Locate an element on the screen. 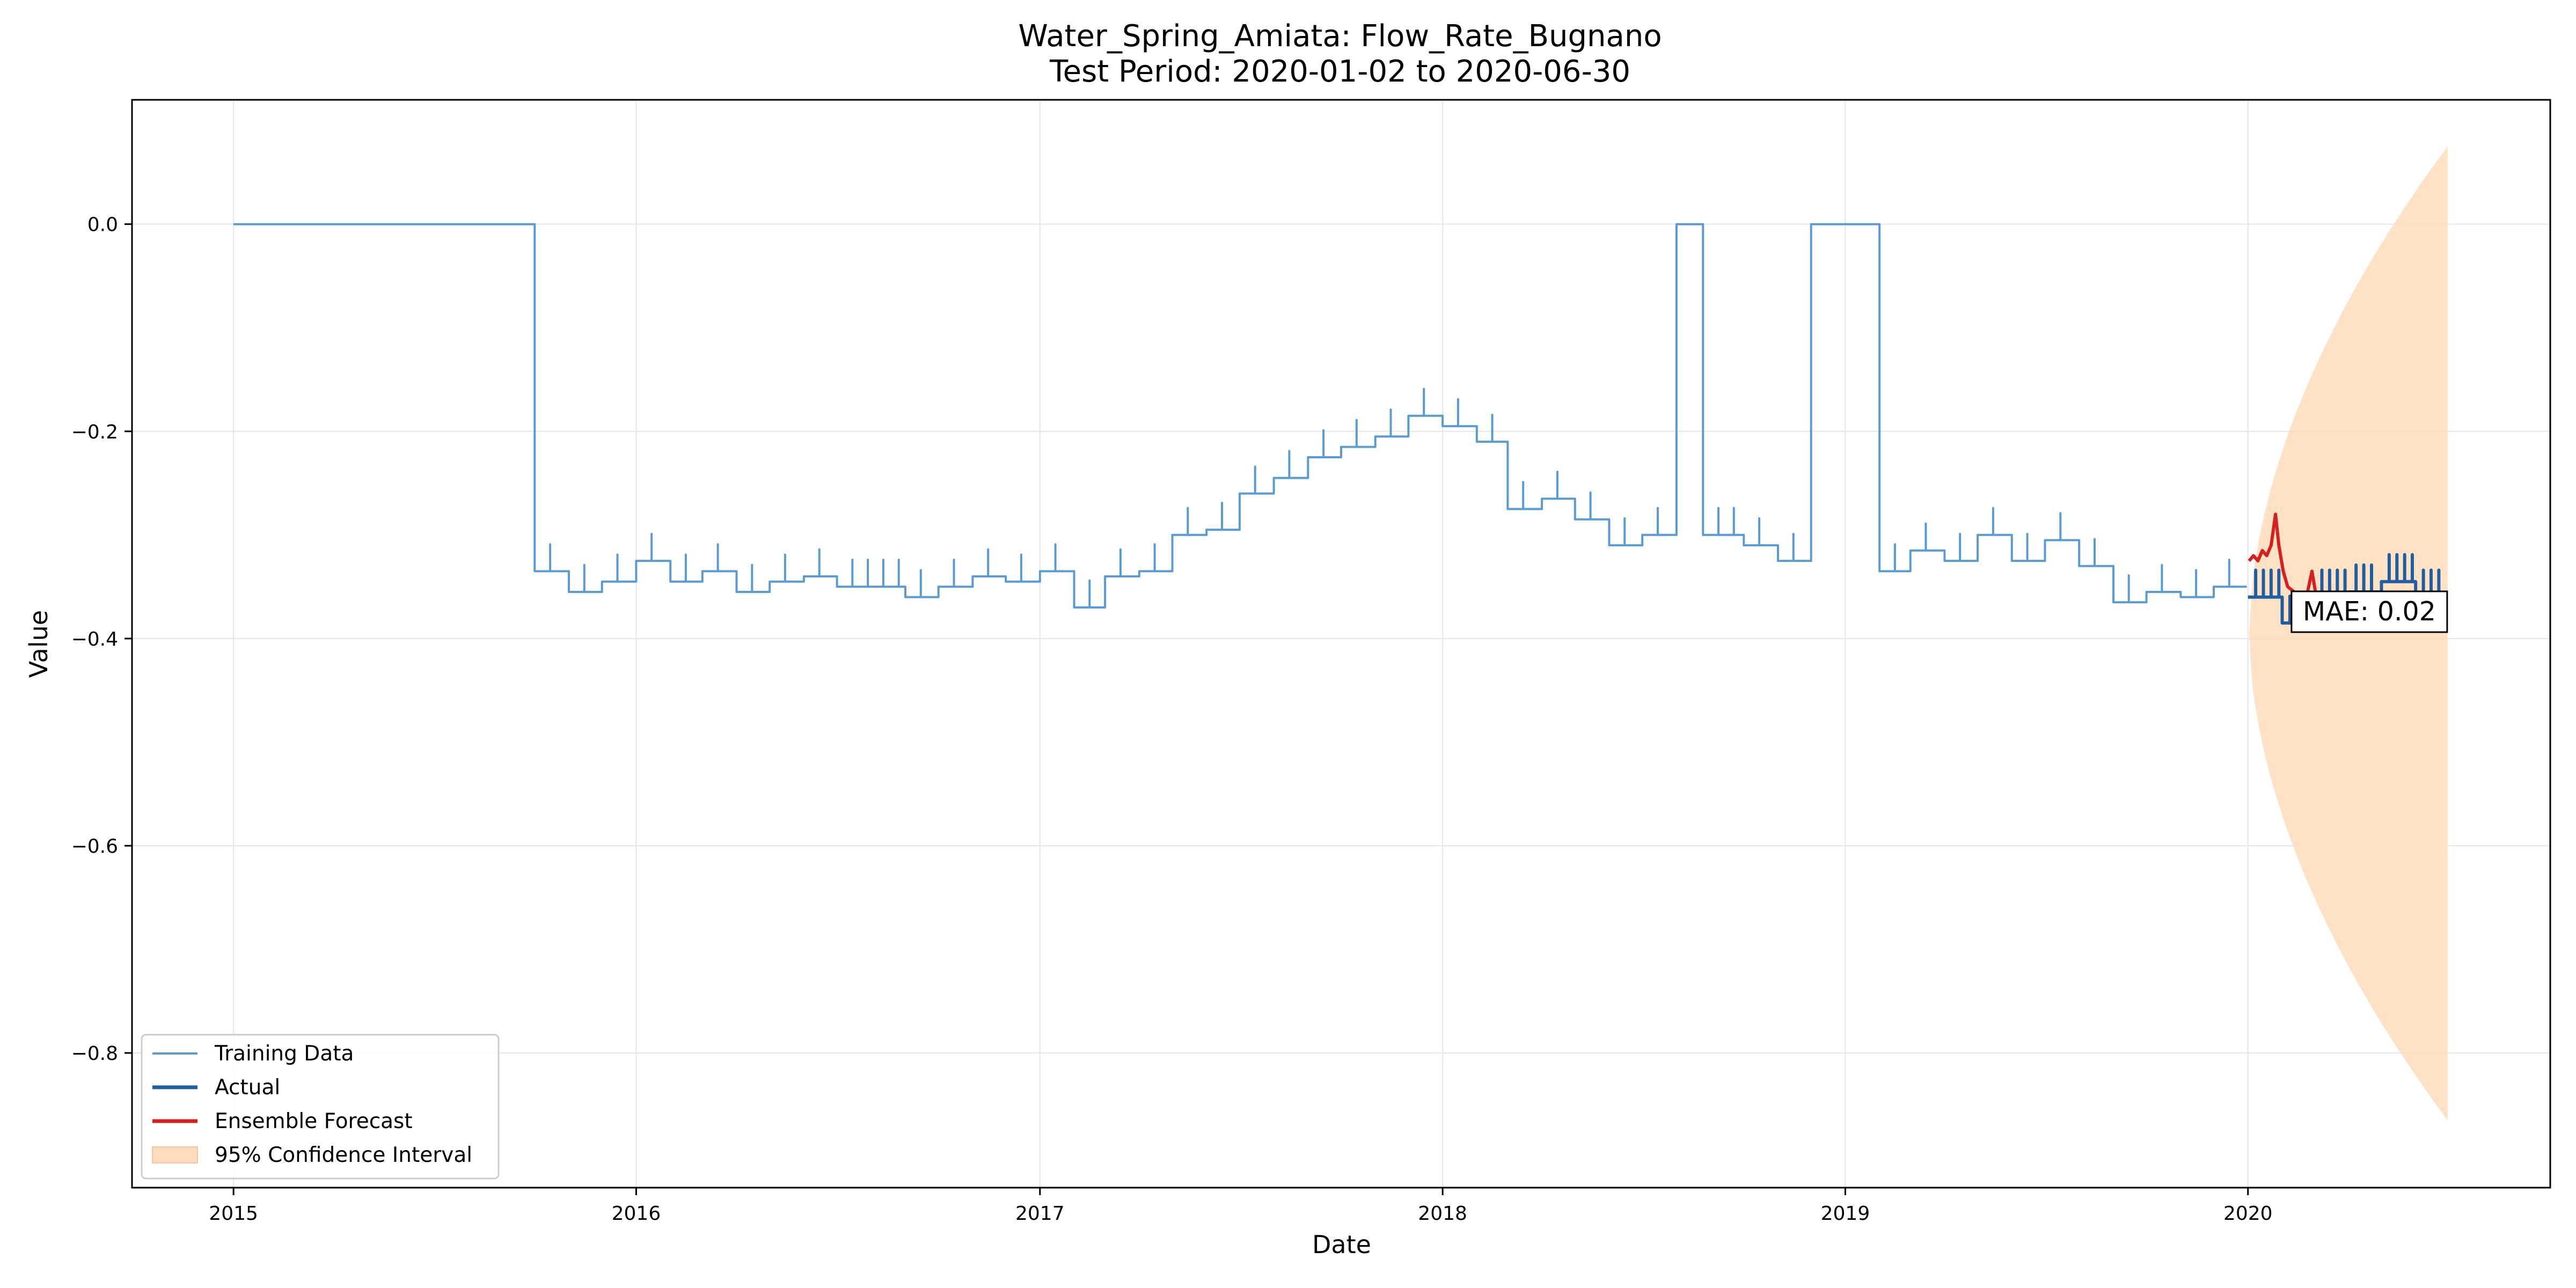 The width and height of the screenshot is (2576, 1288). series-line-ensemble-forecast is located at coordinates (2286, 556).